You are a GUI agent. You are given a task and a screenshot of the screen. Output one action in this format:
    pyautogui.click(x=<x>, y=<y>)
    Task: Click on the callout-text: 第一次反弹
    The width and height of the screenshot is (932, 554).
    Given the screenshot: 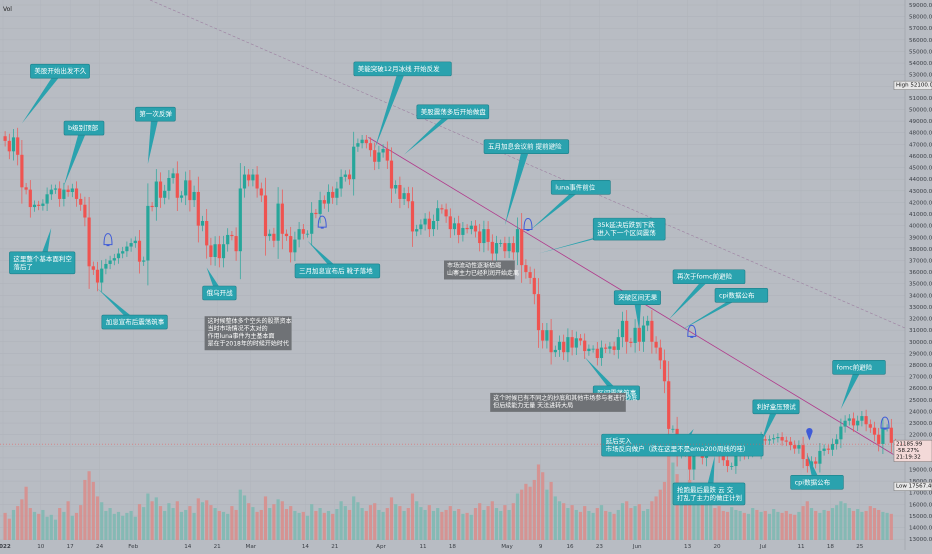 What is the action you would take?
    pyautogui.click(x=155, y=113)
    